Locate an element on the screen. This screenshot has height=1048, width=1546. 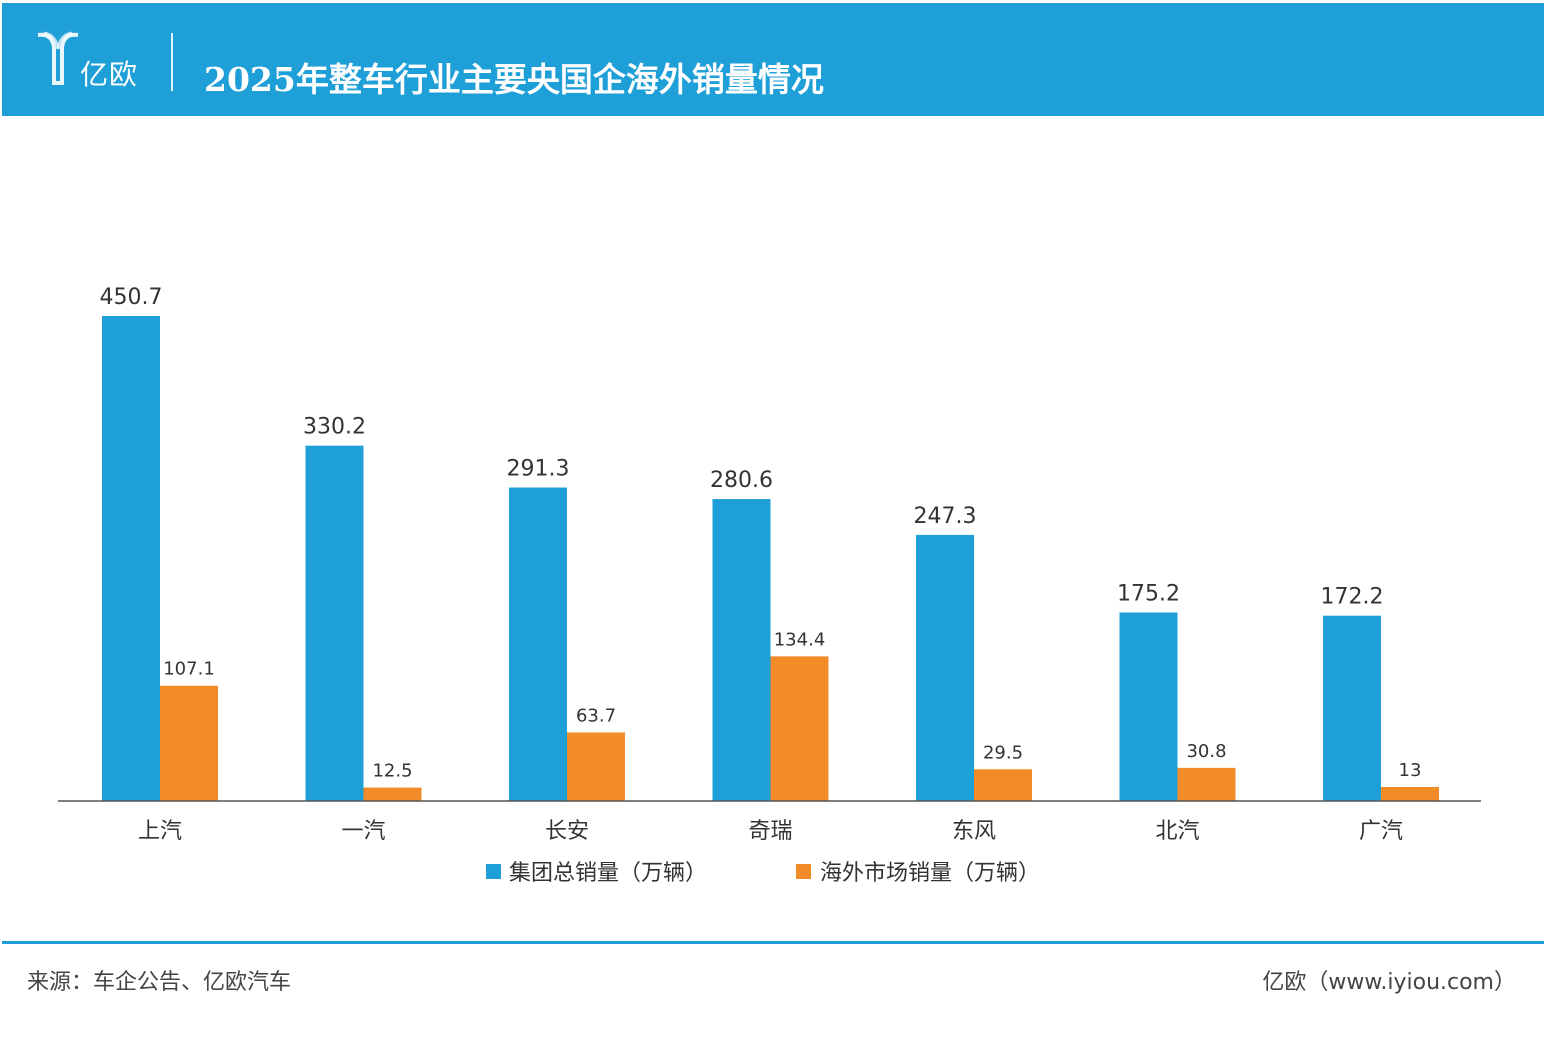
x-tick-label-1: 上汽 is located at coordinates (160, 831).